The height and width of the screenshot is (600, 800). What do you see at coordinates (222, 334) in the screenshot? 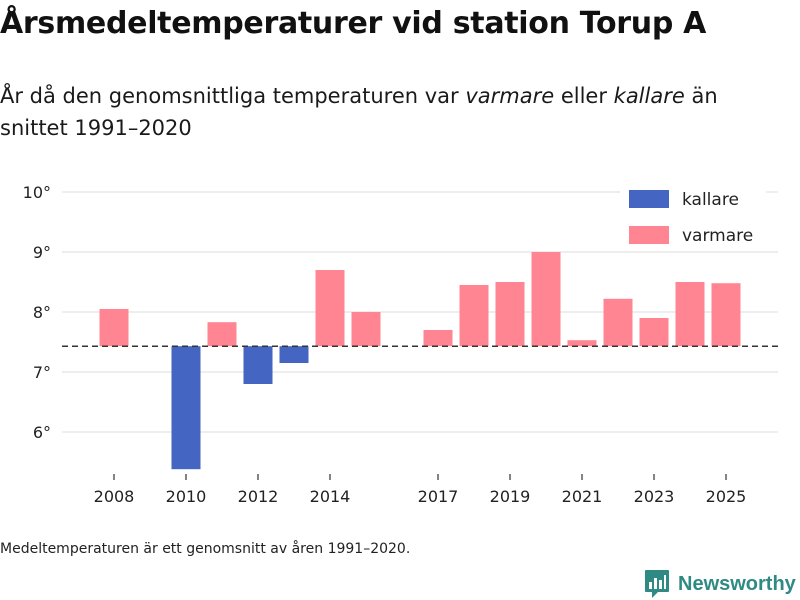
I see `bar-2011` at bounding box center [222, 334].